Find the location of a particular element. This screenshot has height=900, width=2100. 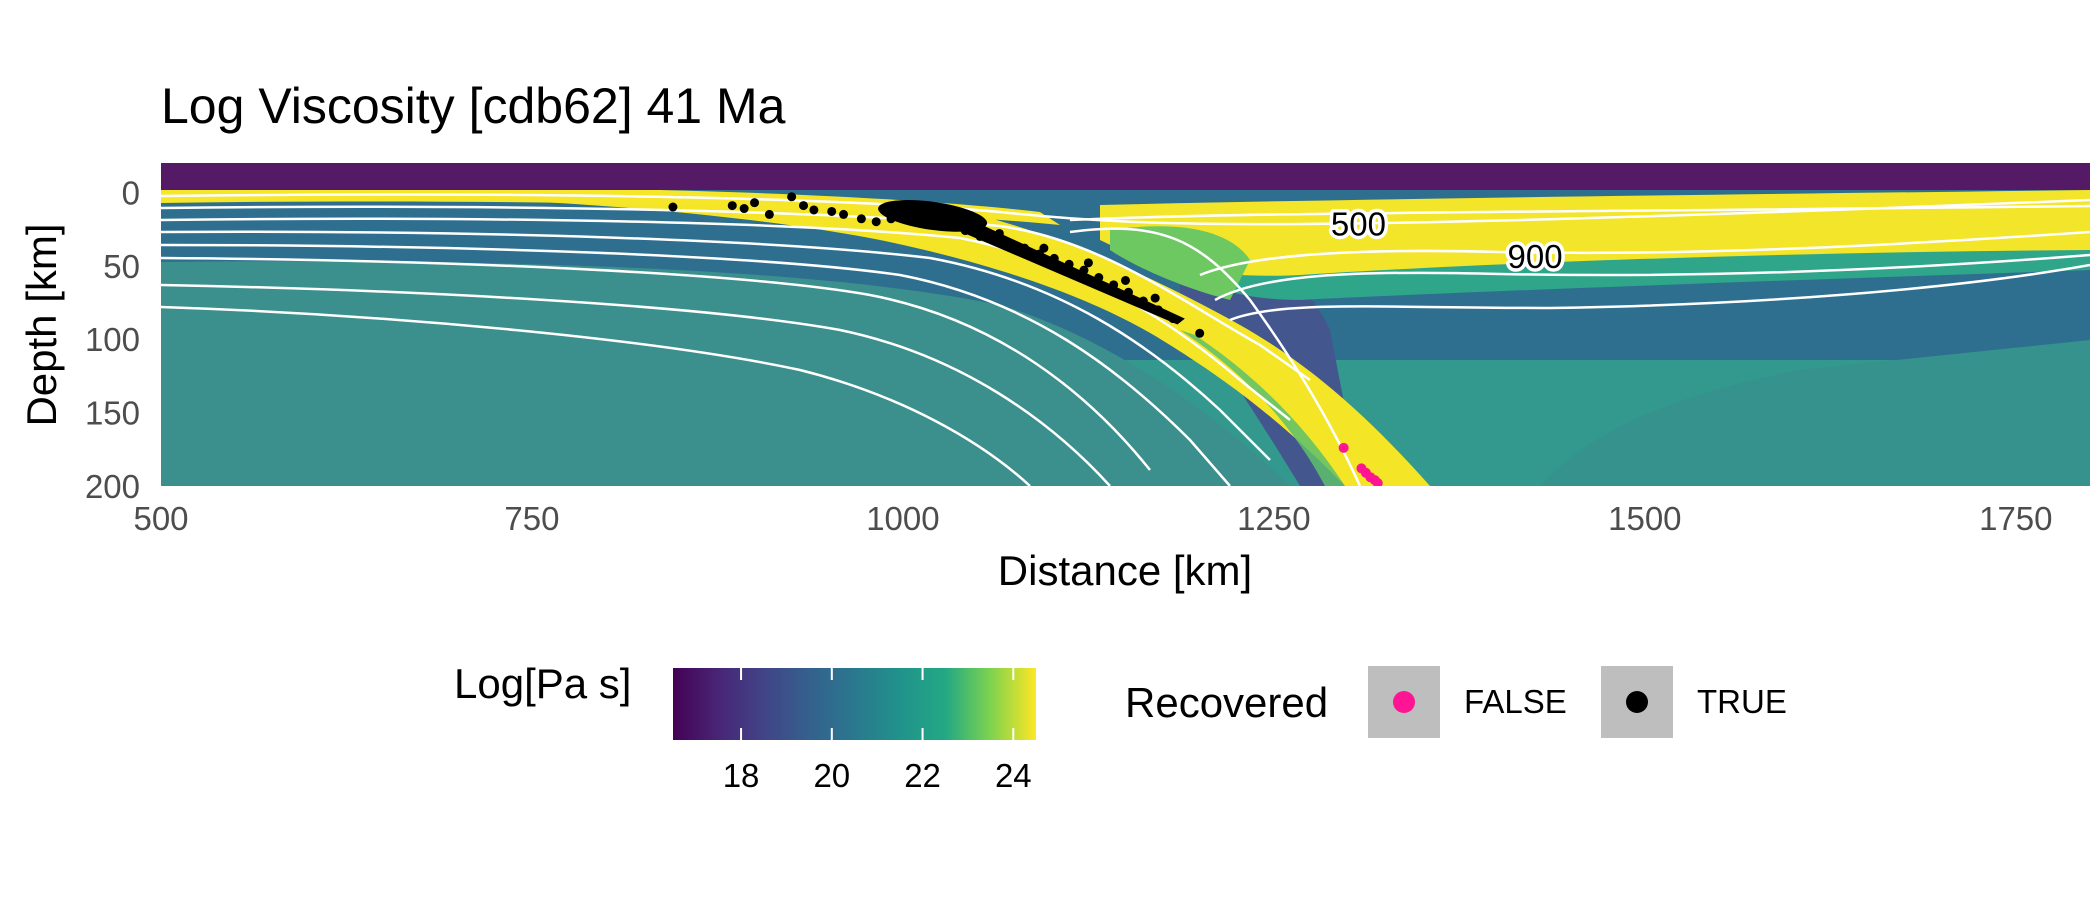

wedge-green-patch is located at coordinates (1180, 263).